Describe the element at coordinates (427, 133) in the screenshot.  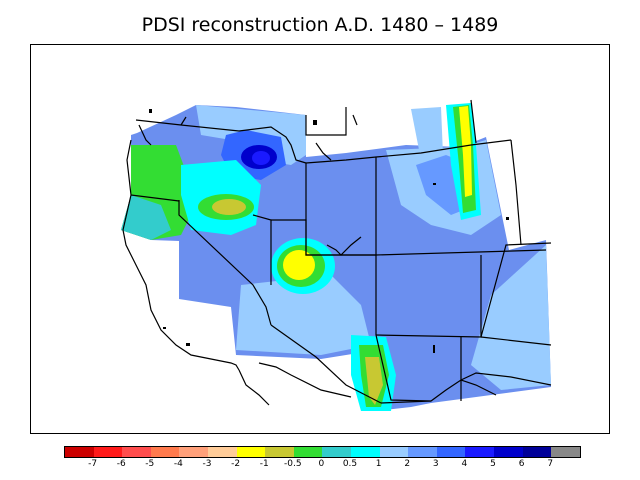
I see `light-blue-montana-strip` at that location.